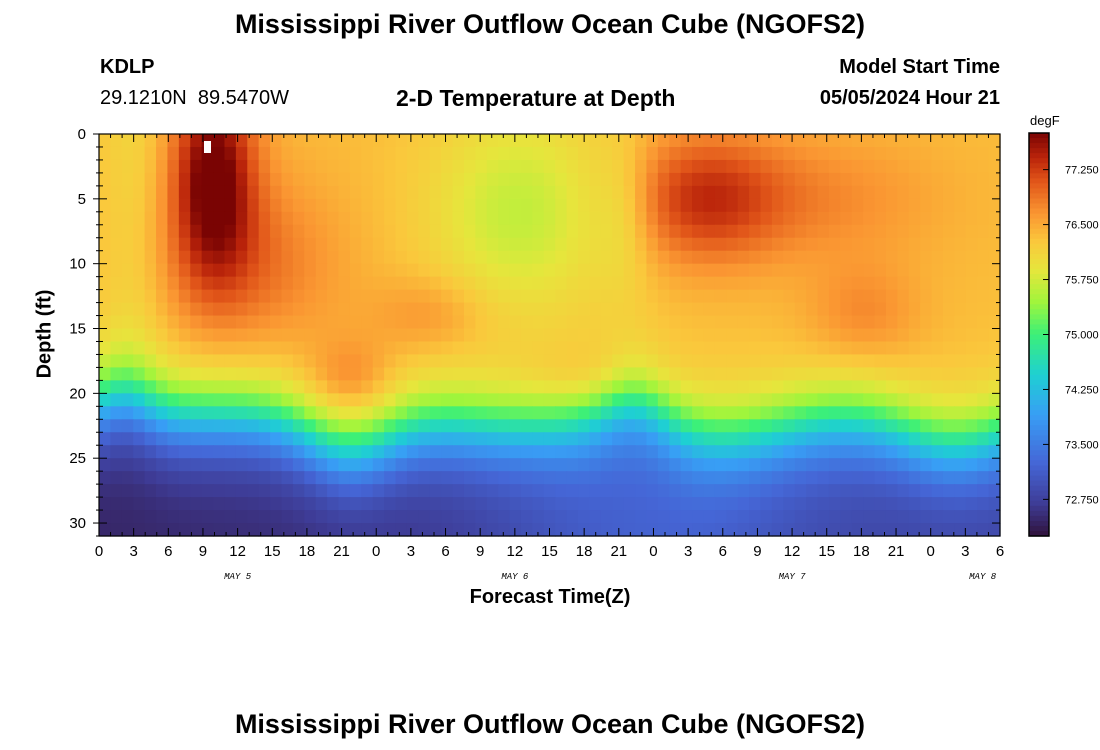 Image resolution: width=1100 pixels, height=750 pixels. What do you see at coordinates (983, 577) in the screenshot?
I see `date-label: MAY 8` at bounding box center [983, 577].